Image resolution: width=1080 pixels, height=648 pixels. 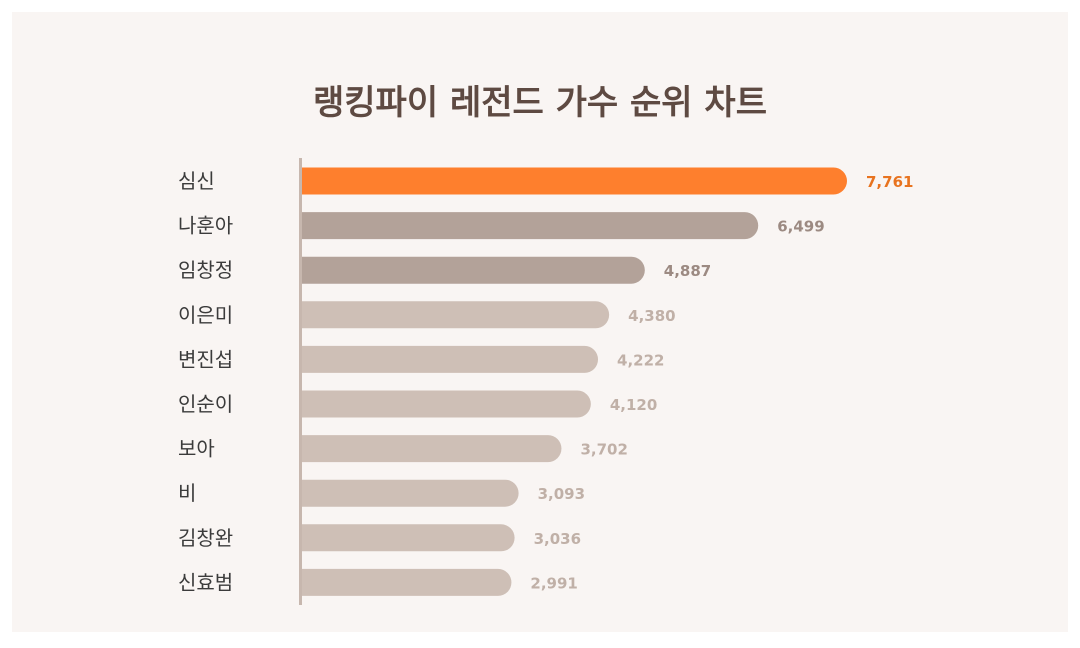 What do you see at coordinates (205, 404) in the screenshot?
I see `category-label-6: 인순이` at bounding box center [205, 404].